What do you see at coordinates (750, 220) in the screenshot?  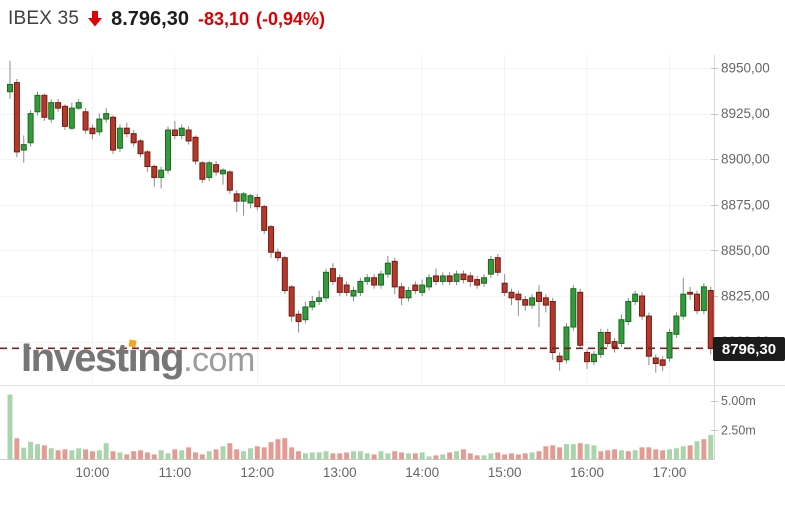 I see `price-axis` at bounding box center [750, 220].